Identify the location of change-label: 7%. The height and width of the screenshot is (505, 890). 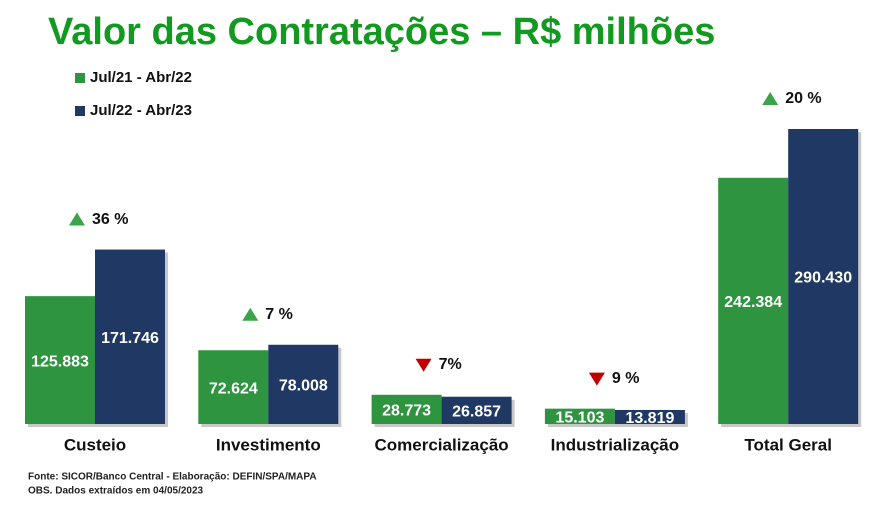
(450, 364).